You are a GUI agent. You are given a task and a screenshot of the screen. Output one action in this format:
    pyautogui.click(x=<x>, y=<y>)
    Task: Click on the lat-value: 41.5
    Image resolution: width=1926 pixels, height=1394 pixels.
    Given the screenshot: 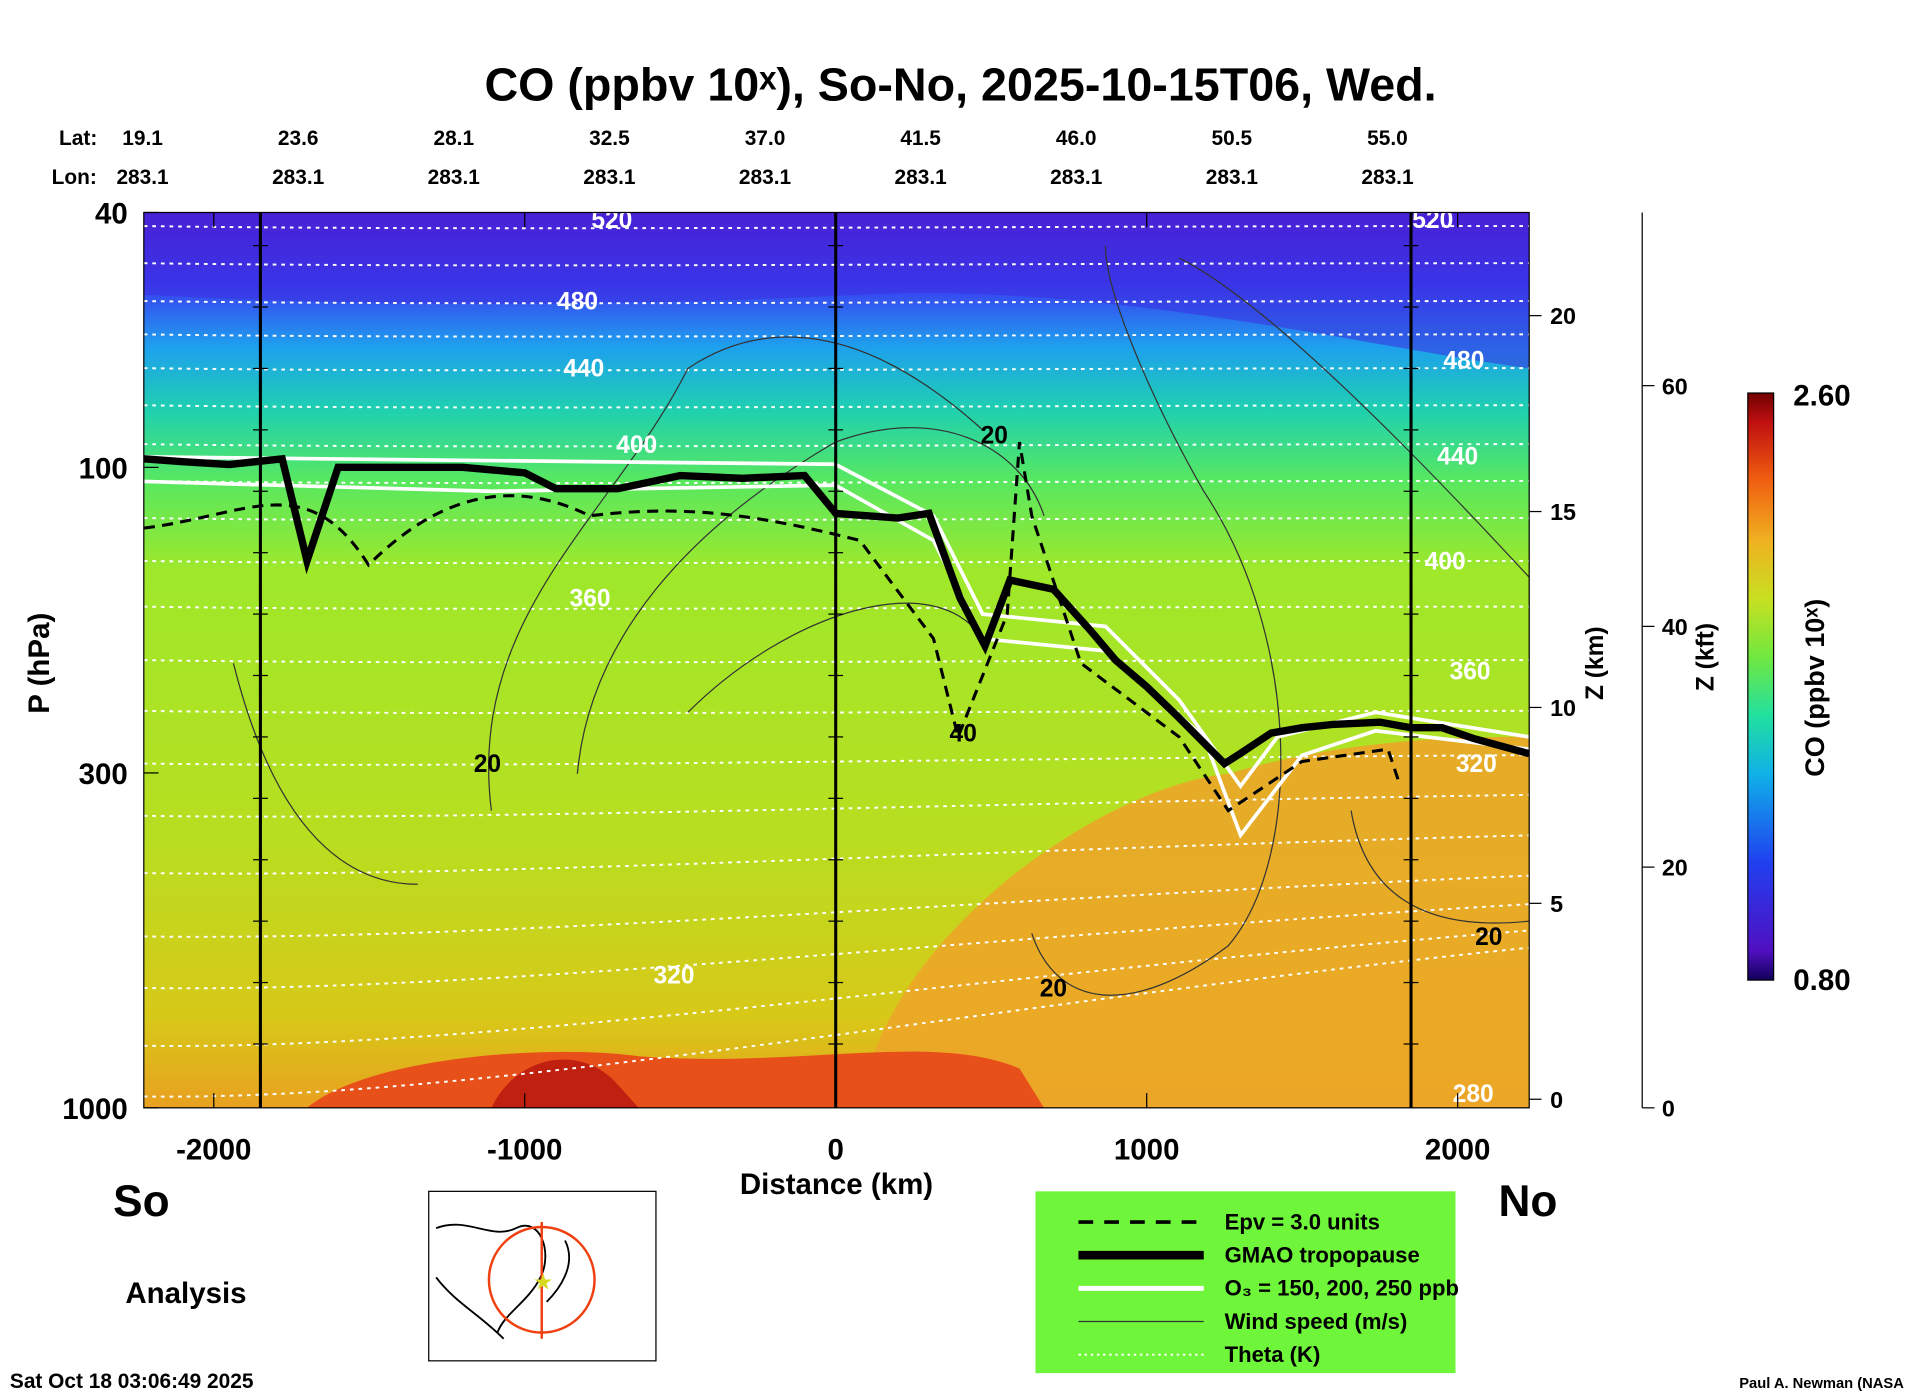 What is the action you would take?
    pyautogui.click(x=920, y=138)
    